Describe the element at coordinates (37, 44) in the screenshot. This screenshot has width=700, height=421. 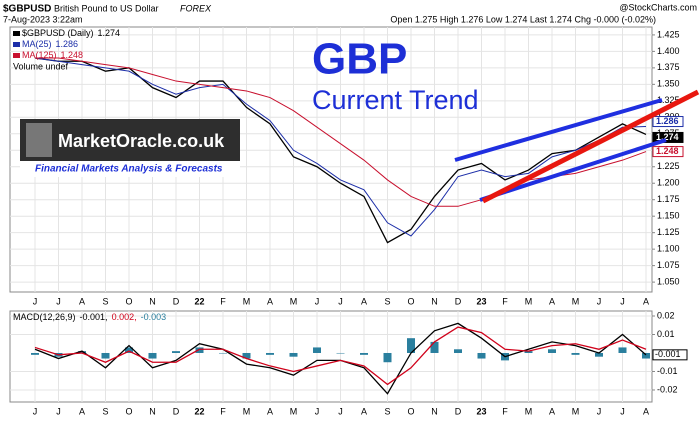
I see `legend-name: MA(25)` at that location.